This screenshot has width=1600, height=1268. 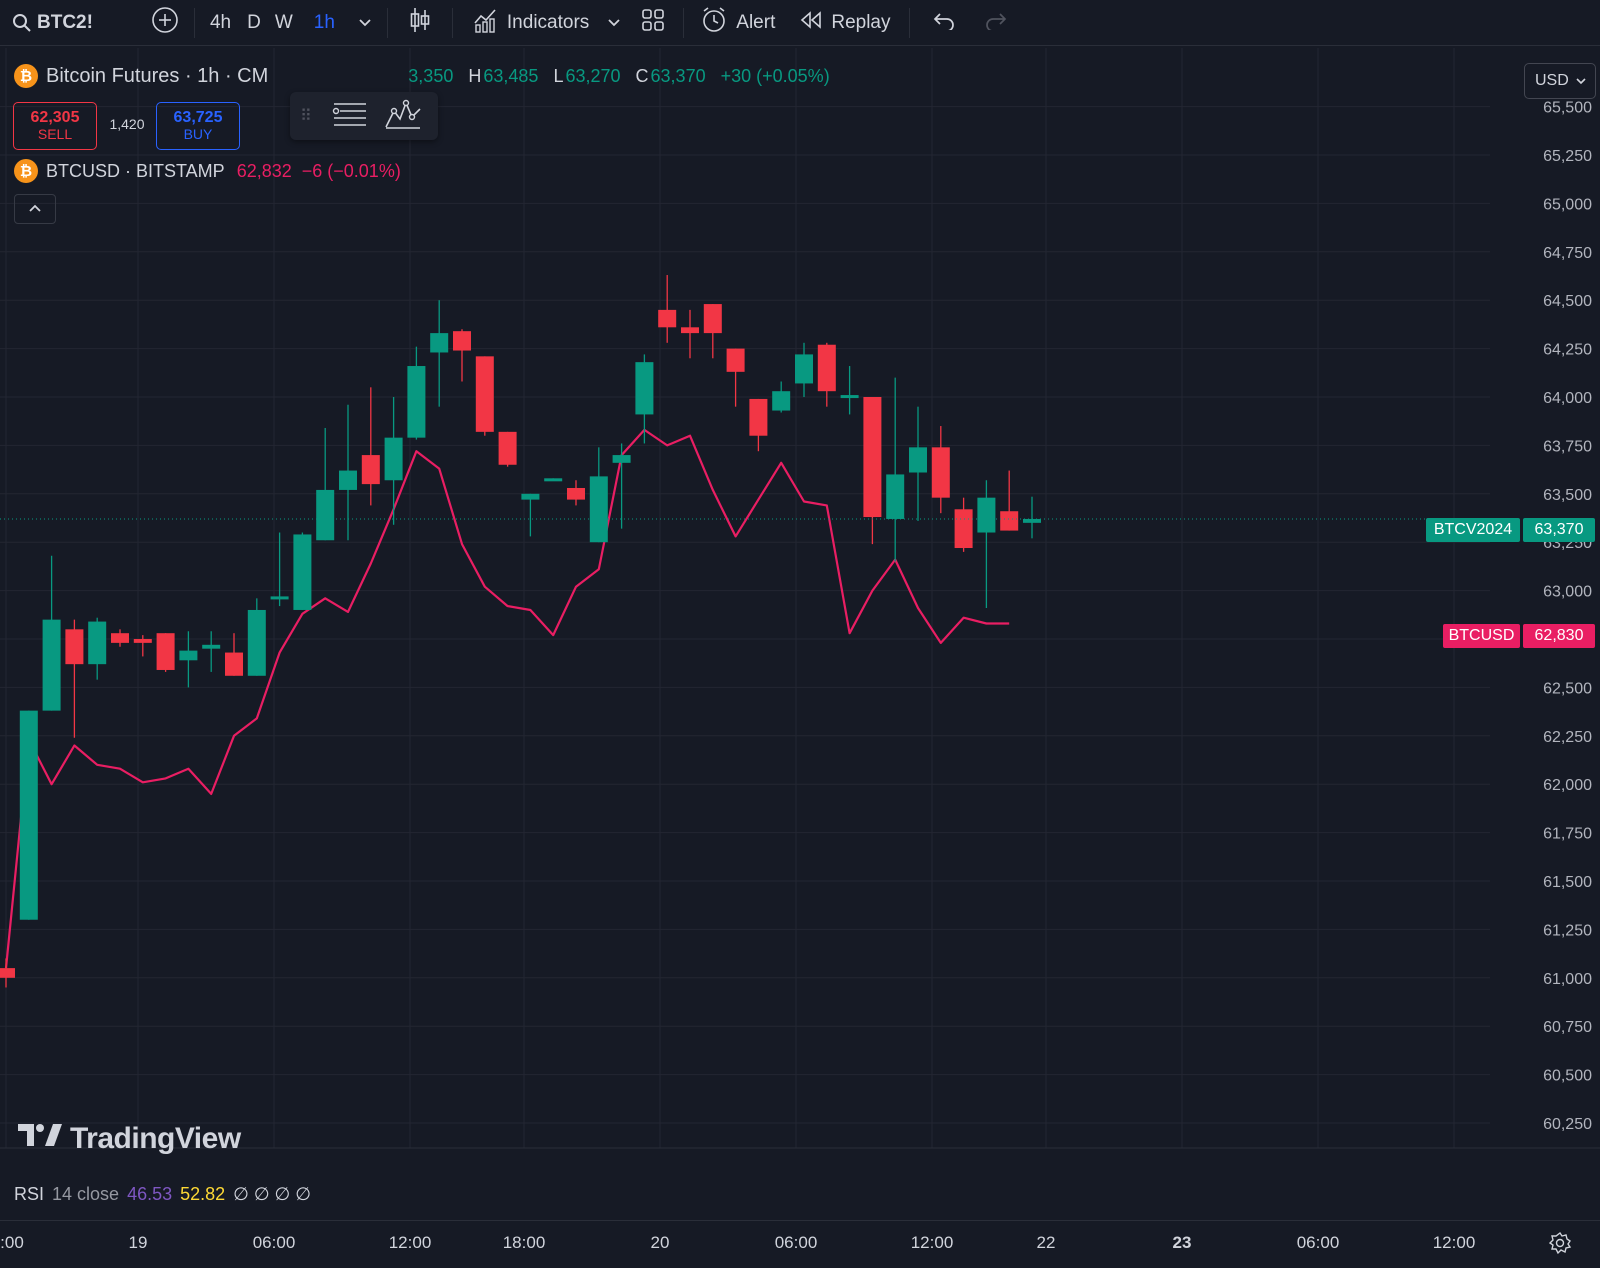 I want to click on close-key: C, so click(x=642, y=75).